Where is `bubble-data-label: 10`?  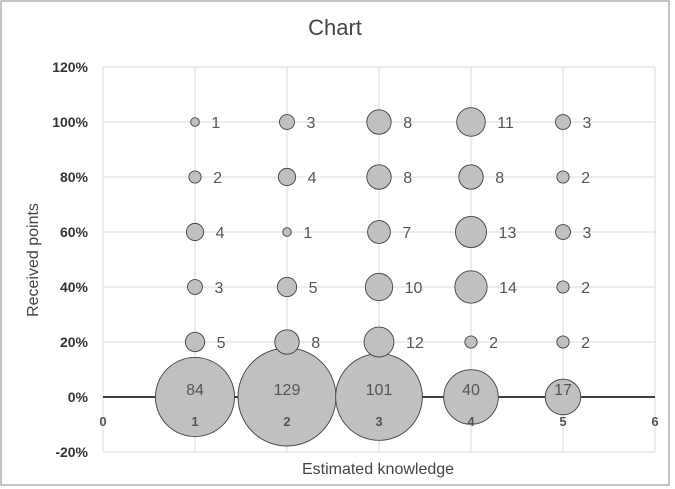
bubble-data-label: 10 is located at coordinates (414, 288).